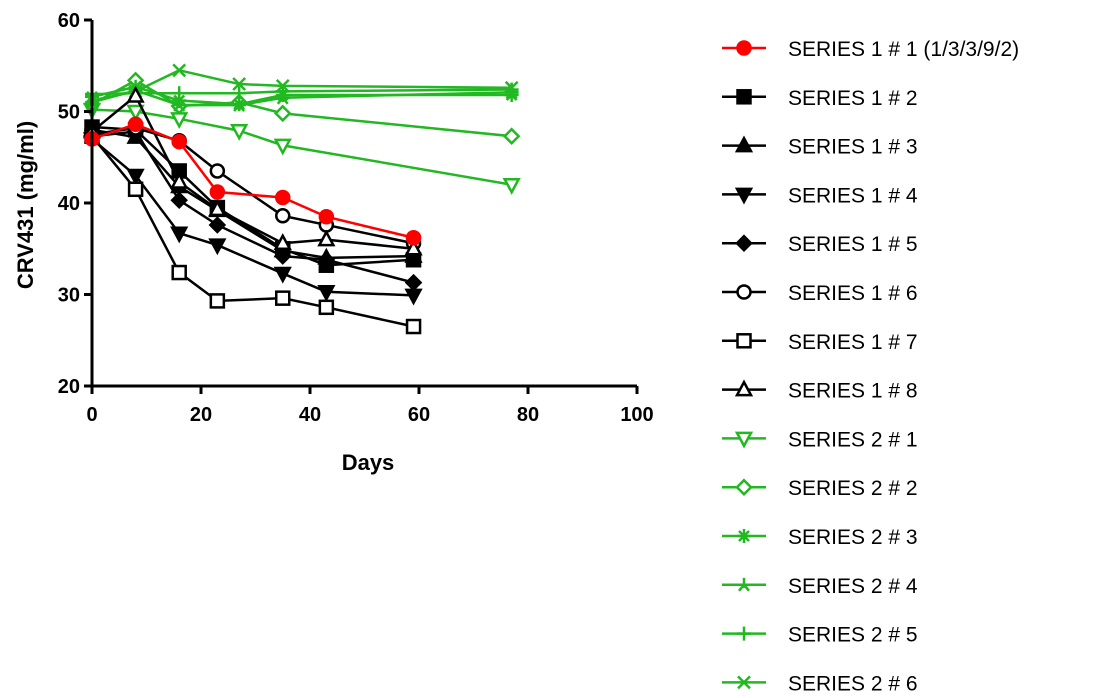 This screenshot has height=698, width=1120. What do you see at coordinates (69, 387) in the screenshot?
I see `y-tick-label: 20` at bounding box center [69, 387].